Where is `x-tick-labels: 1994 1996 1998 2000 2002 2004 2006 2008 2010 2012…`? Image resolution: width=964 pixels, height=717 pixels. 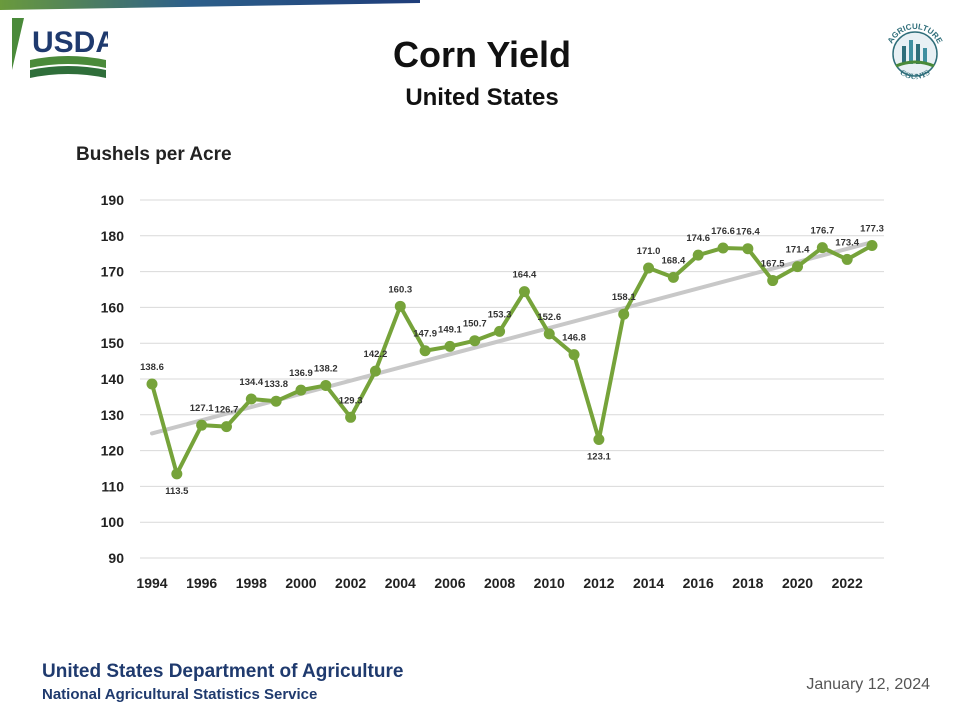
x-tick-labels: 1994 1996 1998 2000 2002 2004 2006 2008 2010 2012… is located at coordinates (499, 583).